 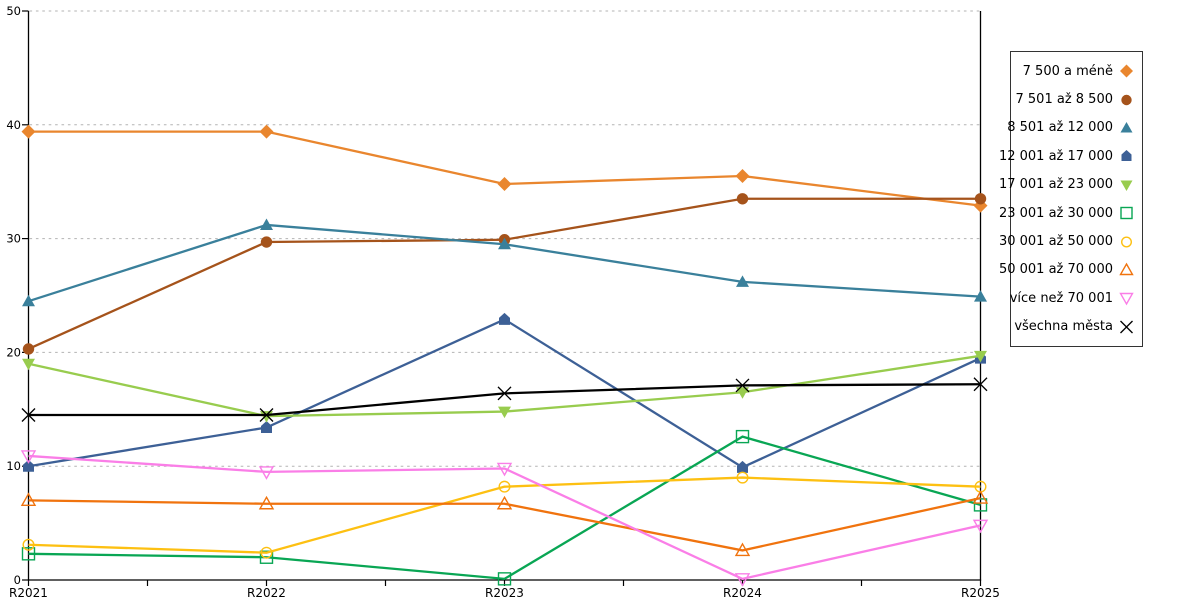 I want to click on legend-item: 23 001 až 30 000, so click(x=1067, y=213).